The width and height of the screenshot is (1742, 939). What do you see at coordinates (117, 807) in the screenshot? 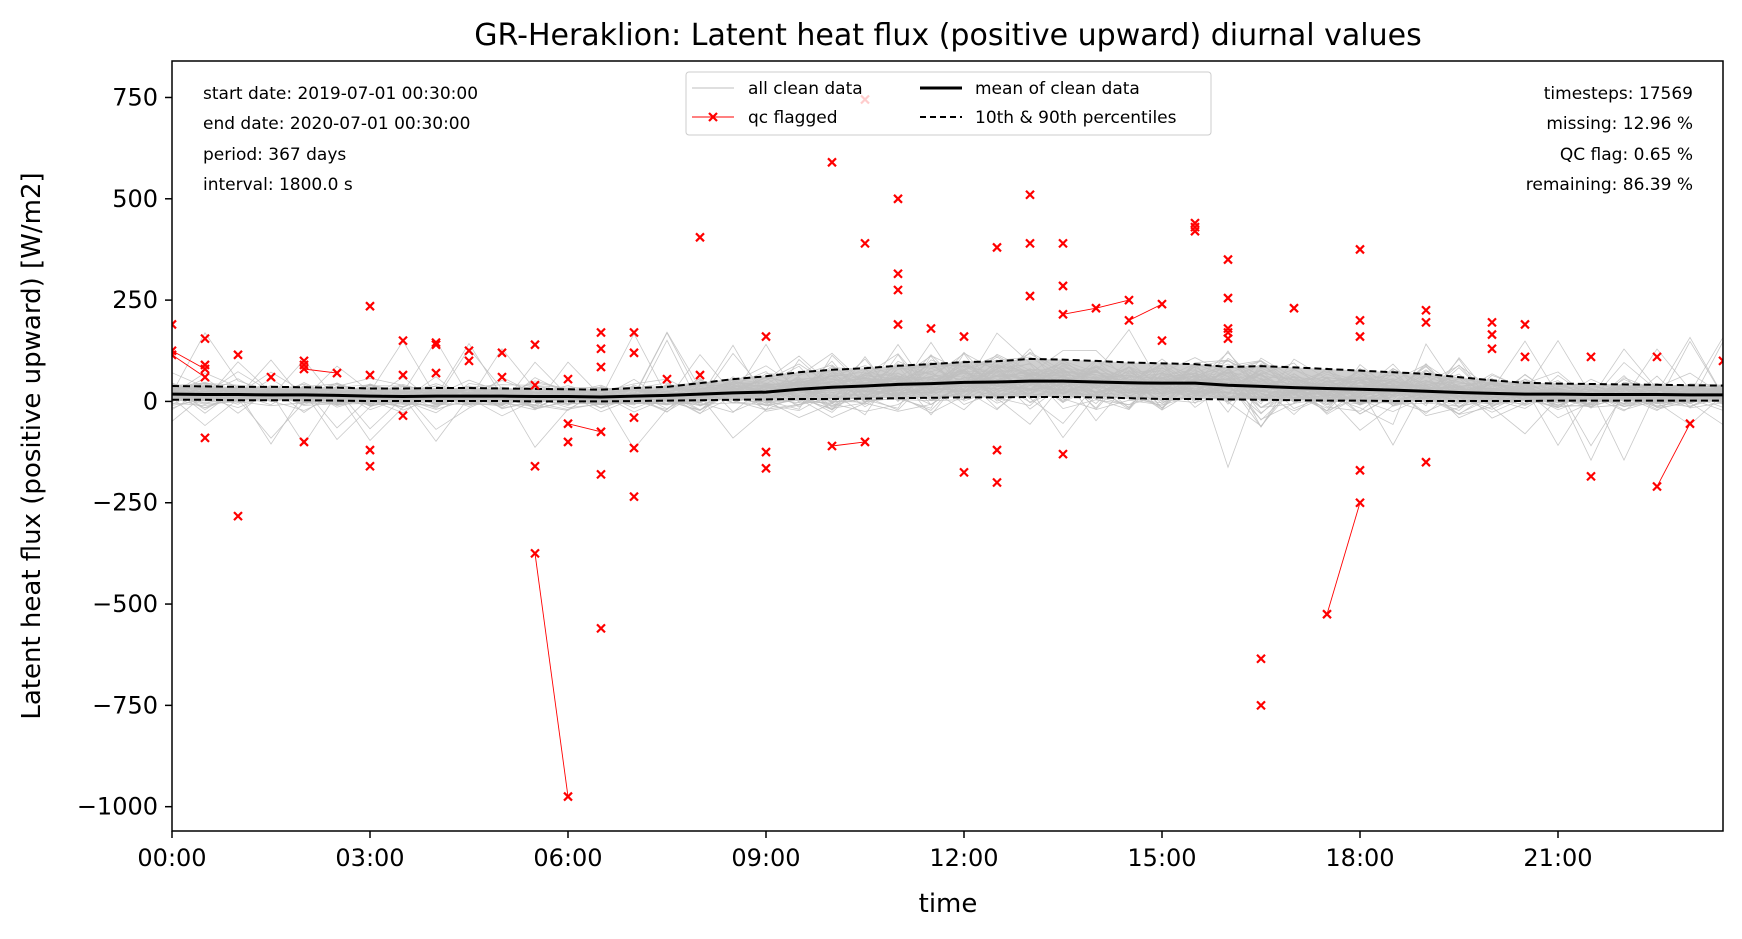
I see `y-tick-label: −1000` at bounding box center [117, 807].